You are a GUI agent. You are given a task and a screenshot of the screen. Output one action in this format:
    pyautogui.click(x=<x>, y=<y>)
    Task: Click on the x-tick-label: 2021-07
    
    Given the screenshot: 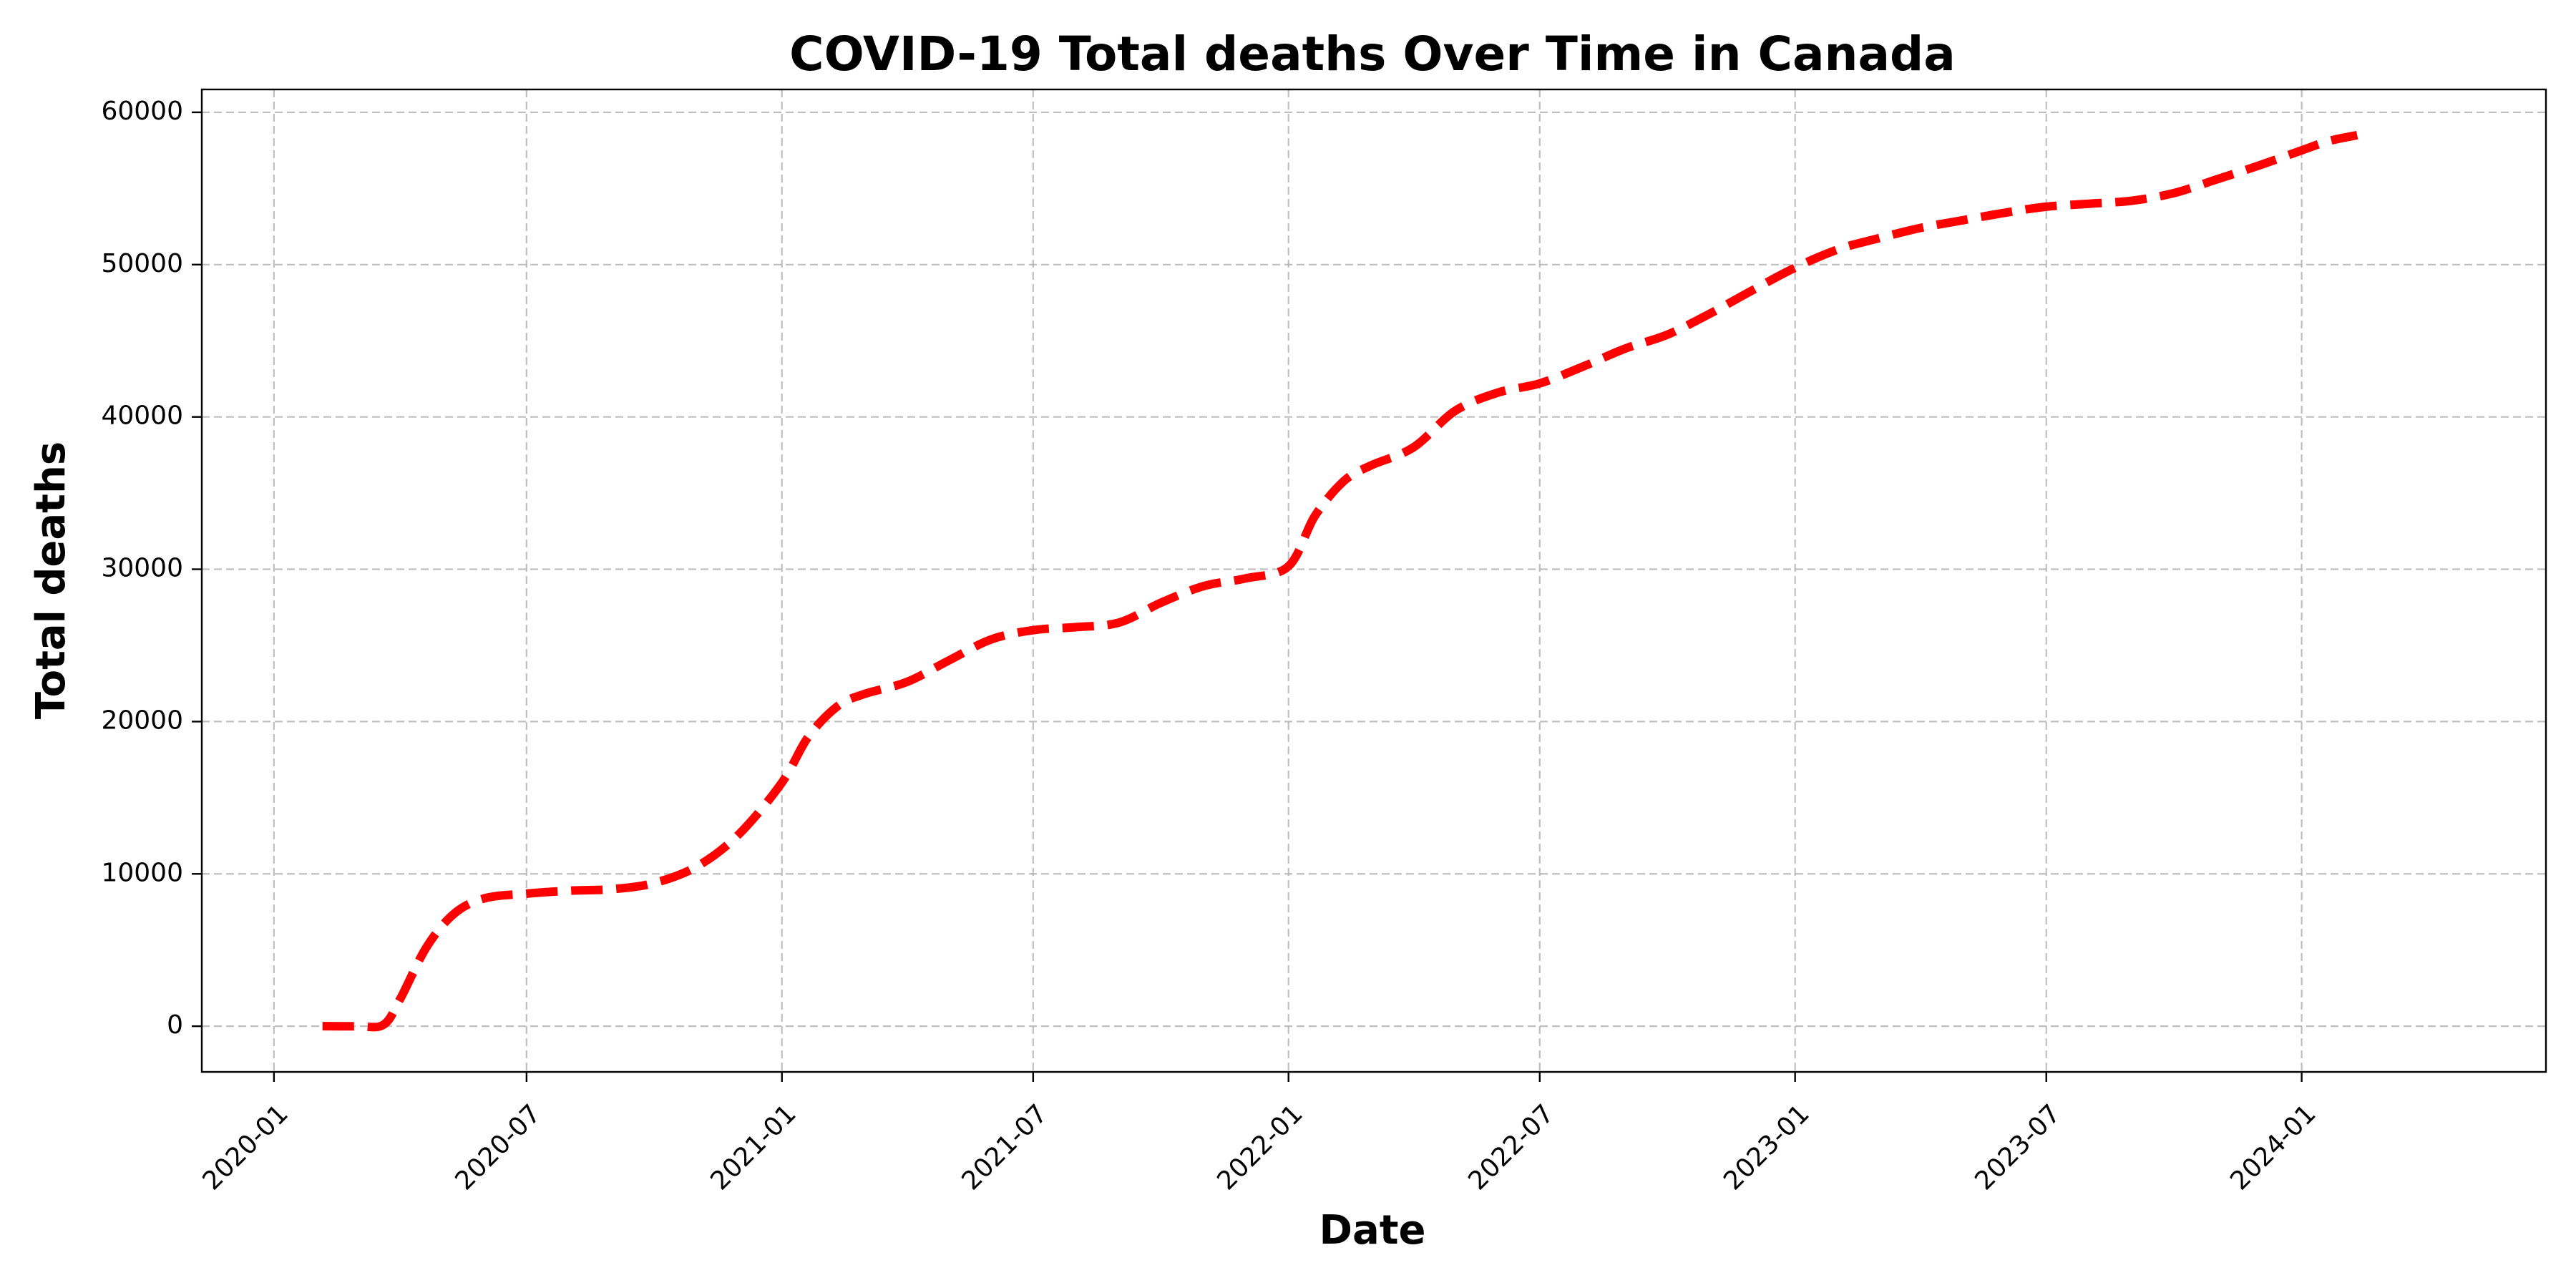 What is the action you would take?
    pyautogui.click(x=1004, y=1147)
    